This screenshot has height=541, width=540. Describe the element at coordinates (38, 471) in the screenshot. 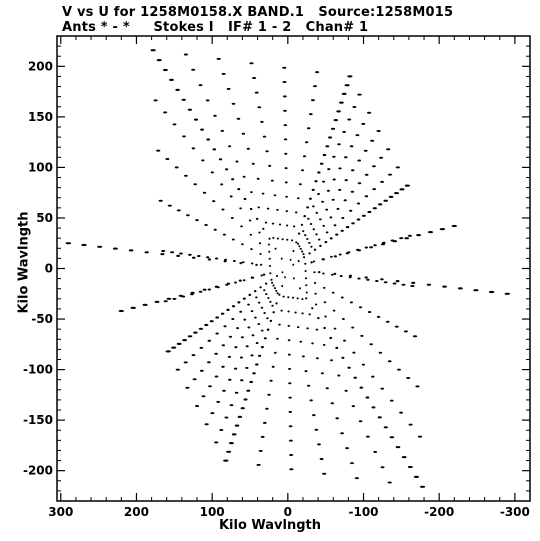

I see `y-tick-label: -200` at that location.